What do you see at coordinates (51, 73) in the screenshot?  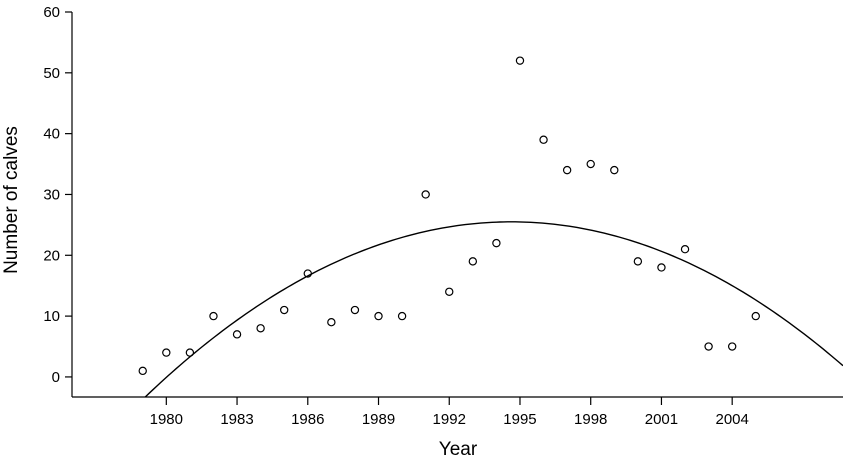 I see `y-tick-label: 50` at bounding box center [51, 73].